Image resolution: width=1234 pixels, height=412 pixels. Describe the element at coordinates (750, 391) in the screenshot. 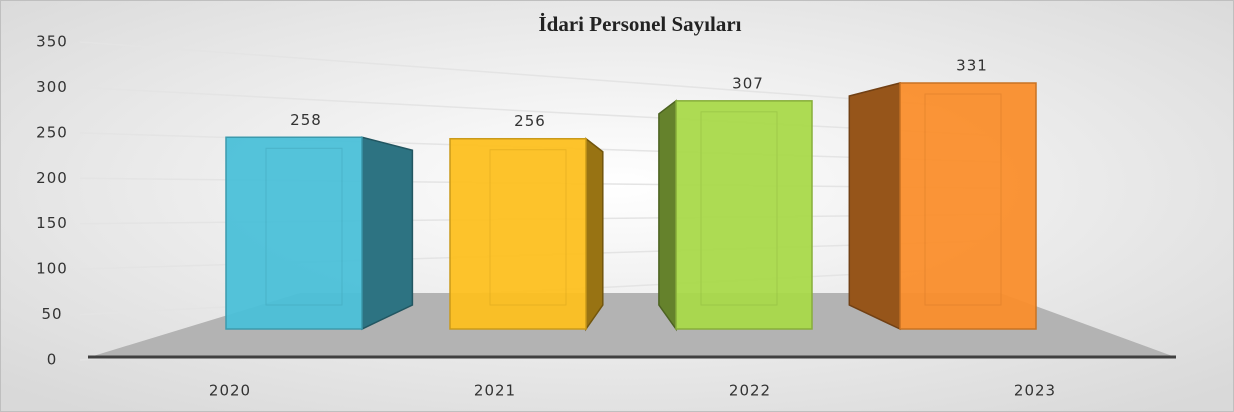

I see `x-tick-label: 2022` at that location.